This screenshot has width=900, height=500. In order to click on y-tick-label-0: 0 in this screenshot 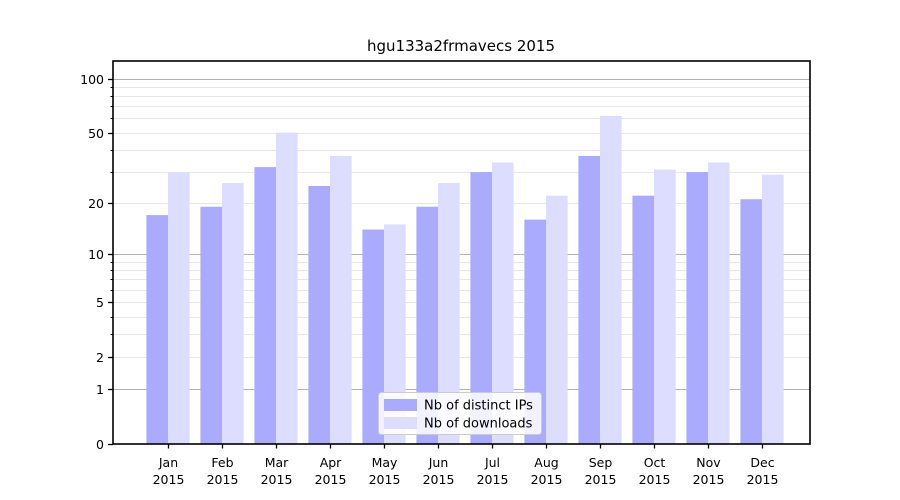, I will do `click(100, 444)`.